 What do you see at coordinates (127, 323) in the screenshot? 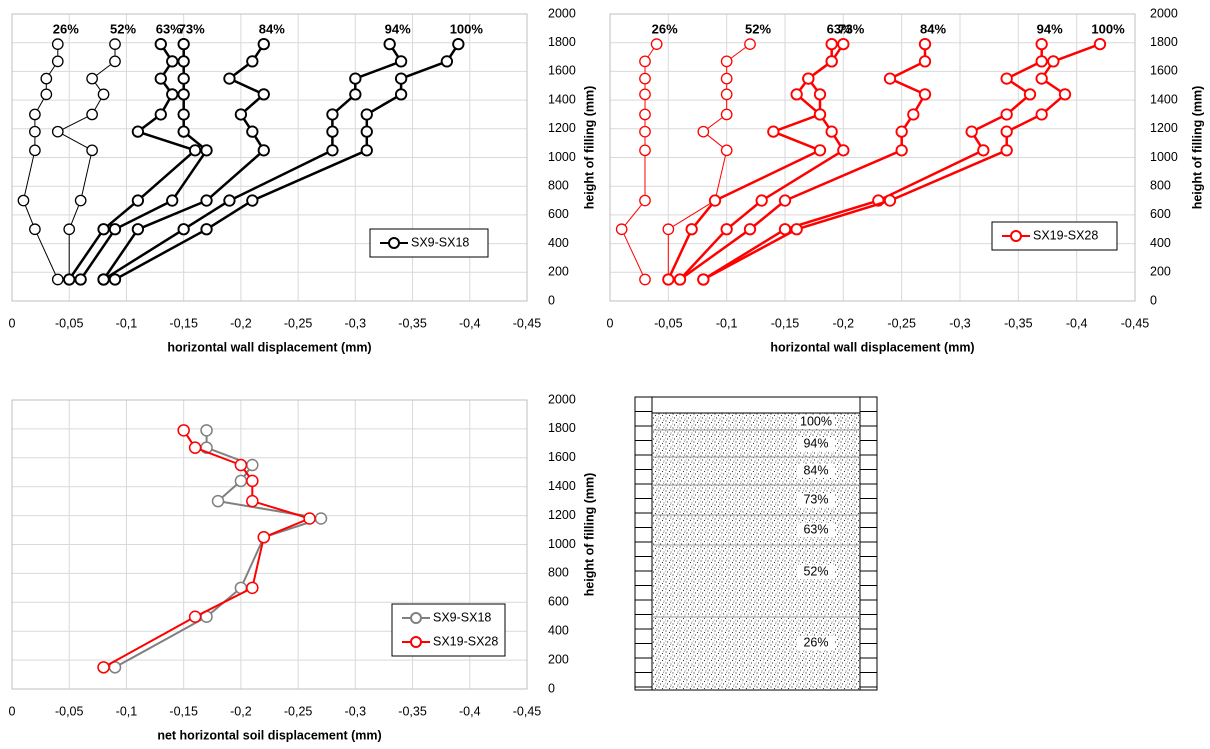
I see `x-tick-label: -0,1` at bounding box center [127, 323].